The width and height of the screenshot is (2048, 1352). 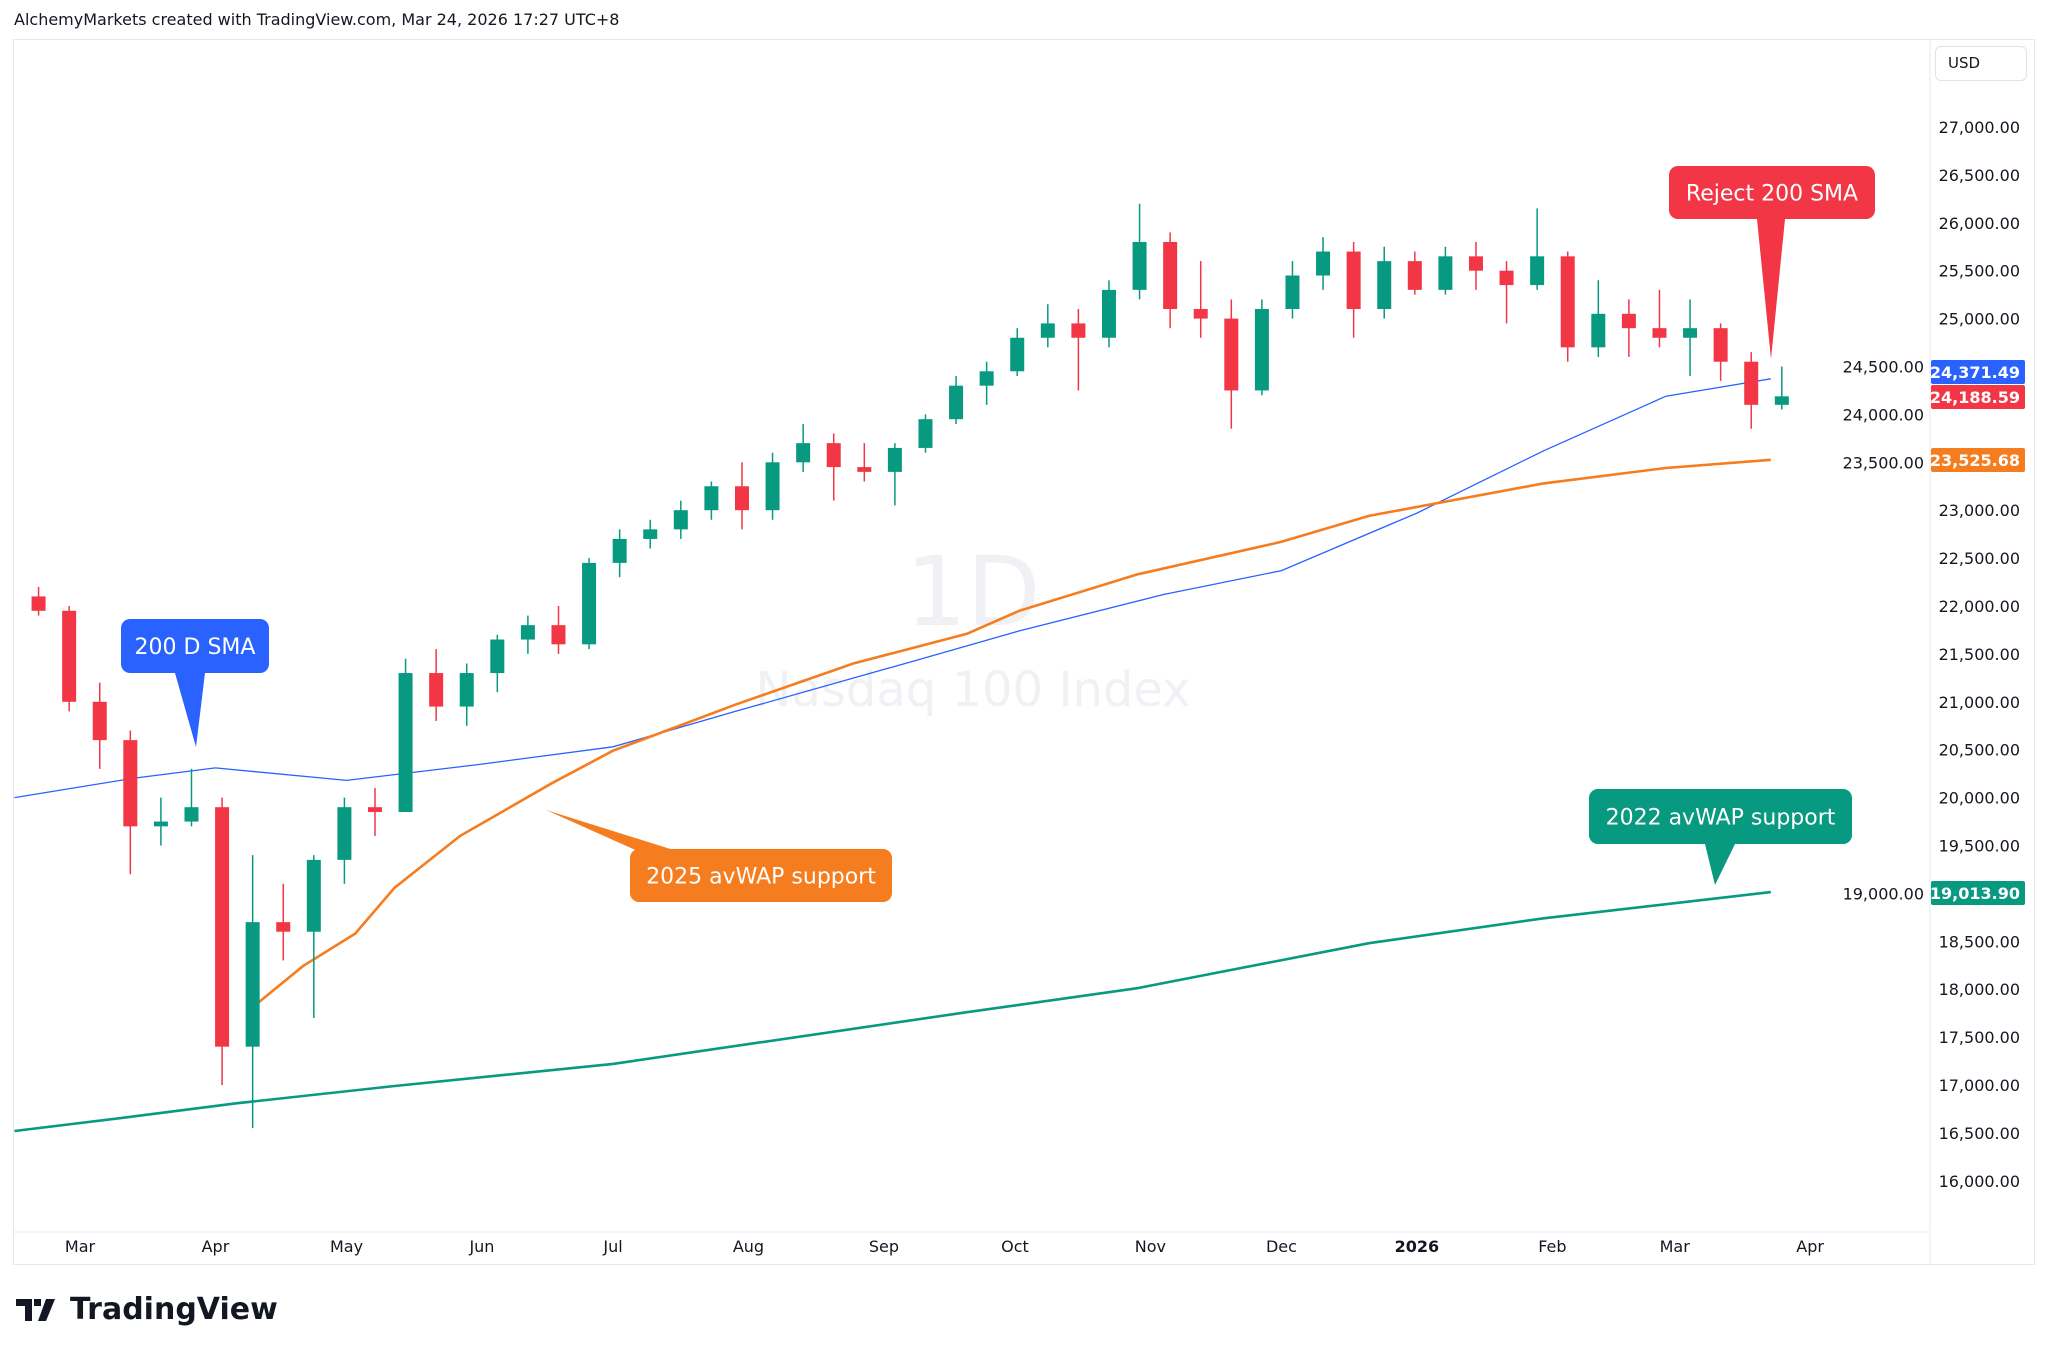 What do you see at coordinates (1979, 941) in the screenshot?
I see `y-tick-label: 18,500.00` at bounding box center [1979, 941].